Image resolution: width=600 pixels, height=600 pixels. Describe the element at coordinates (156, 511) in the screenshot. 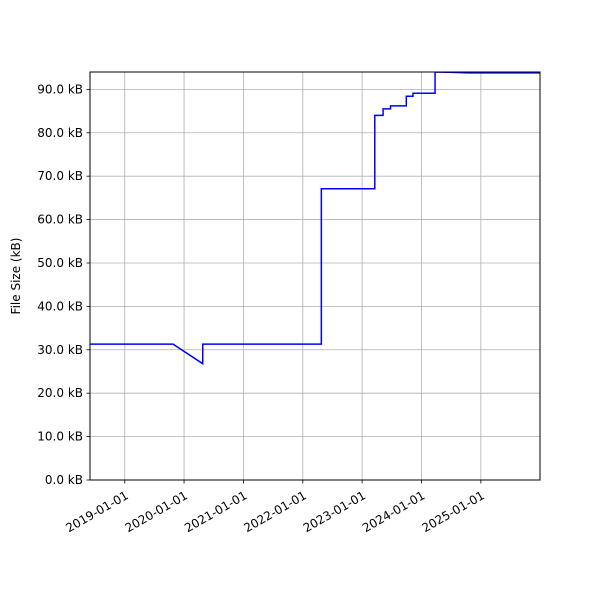

I see `x-tick-label: 2020-01-01` at that location.